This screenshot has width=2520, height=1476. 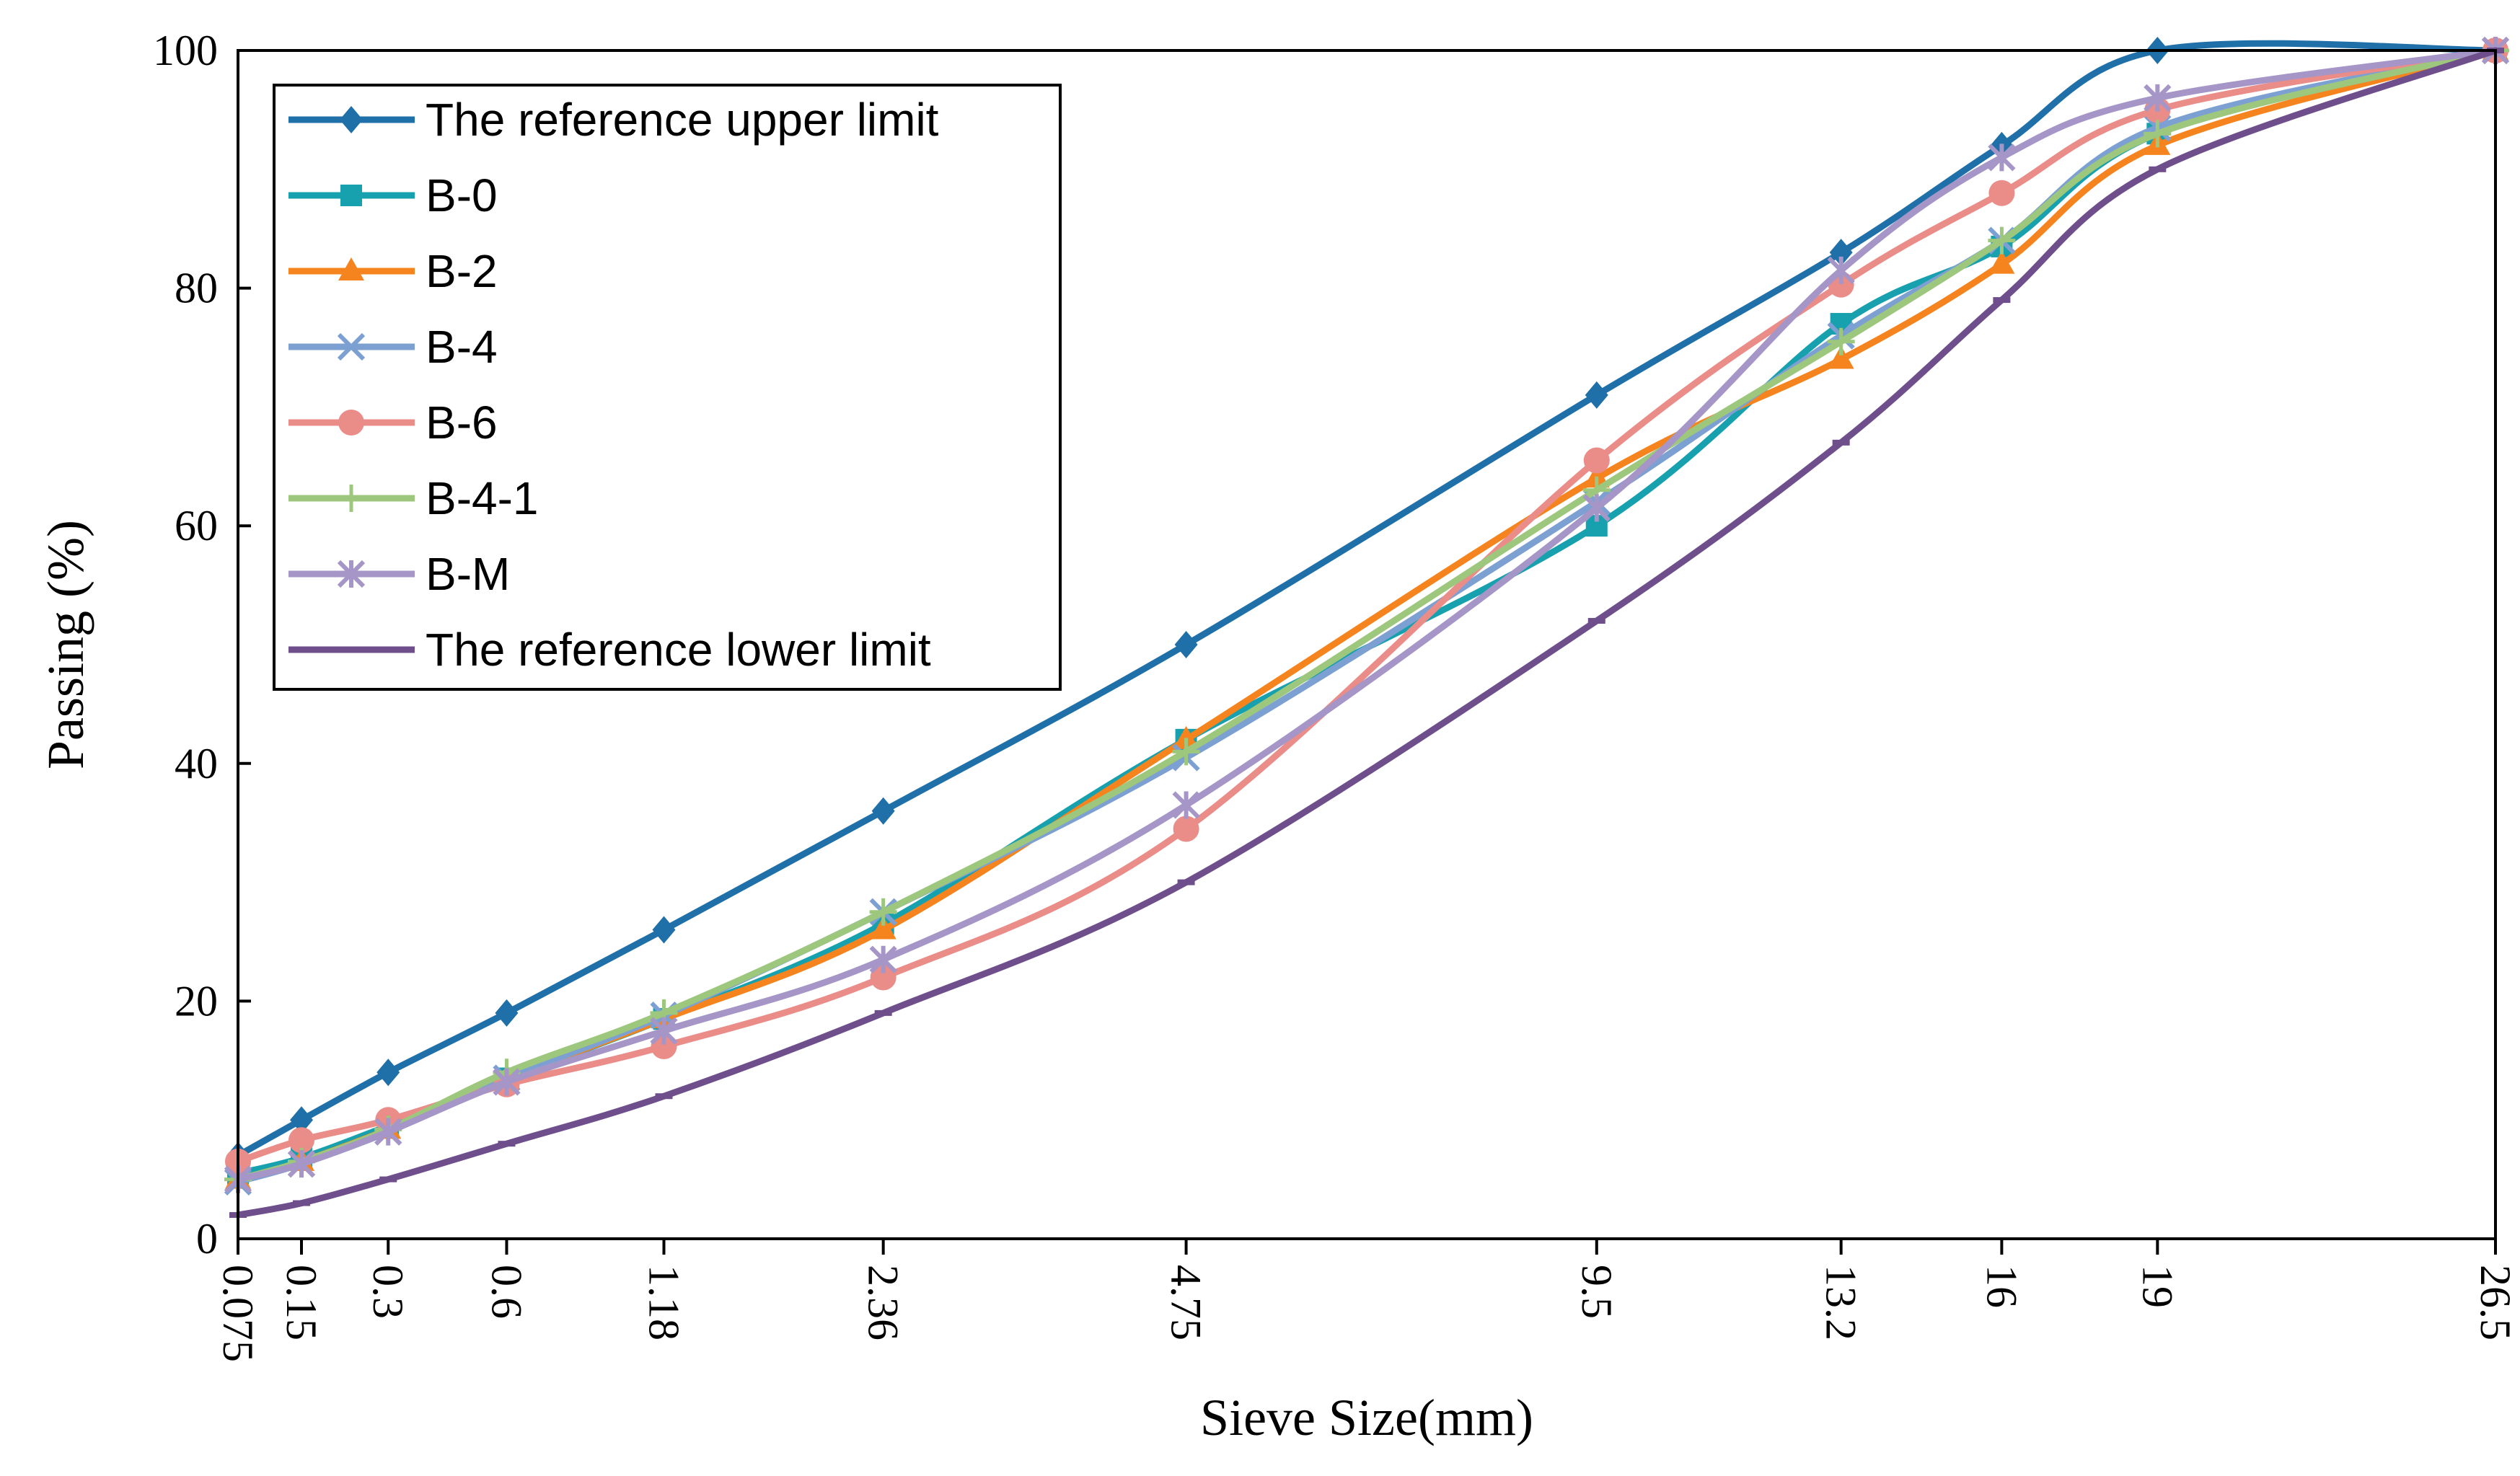 What do you see at coordinates (196, 288) in the screenshot?
I see `y-tick-label: 80` at bounding box center [196, 288].